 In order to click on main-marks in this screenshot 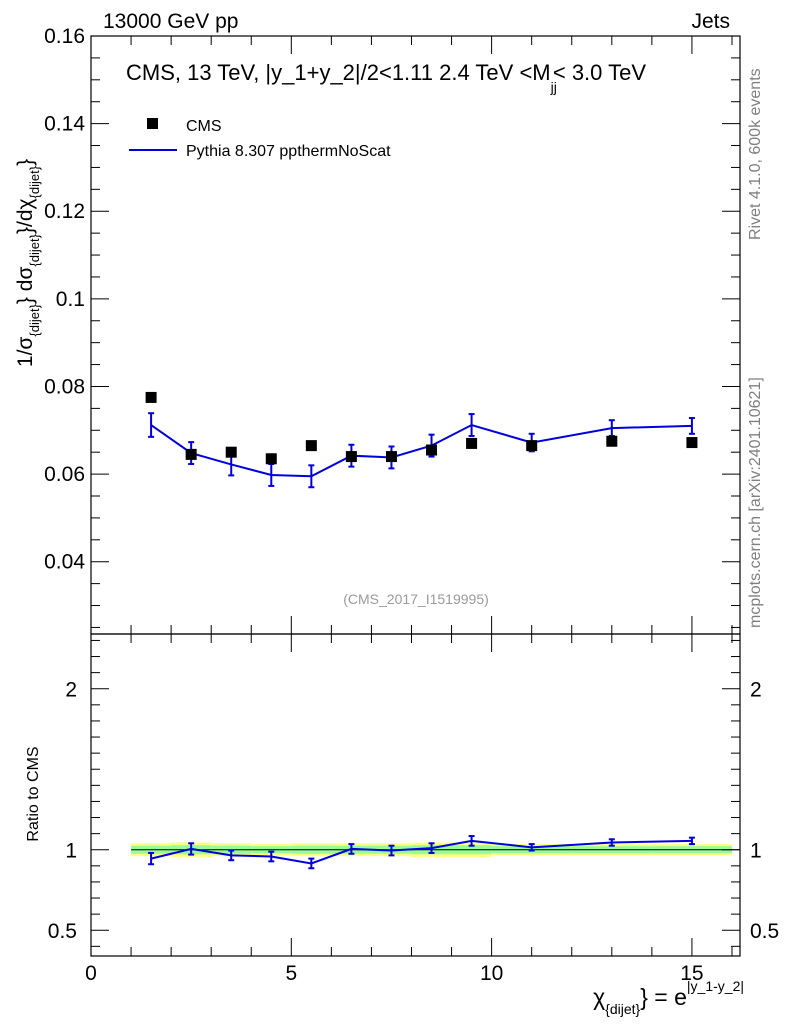, I will do `click(421, 440)`.